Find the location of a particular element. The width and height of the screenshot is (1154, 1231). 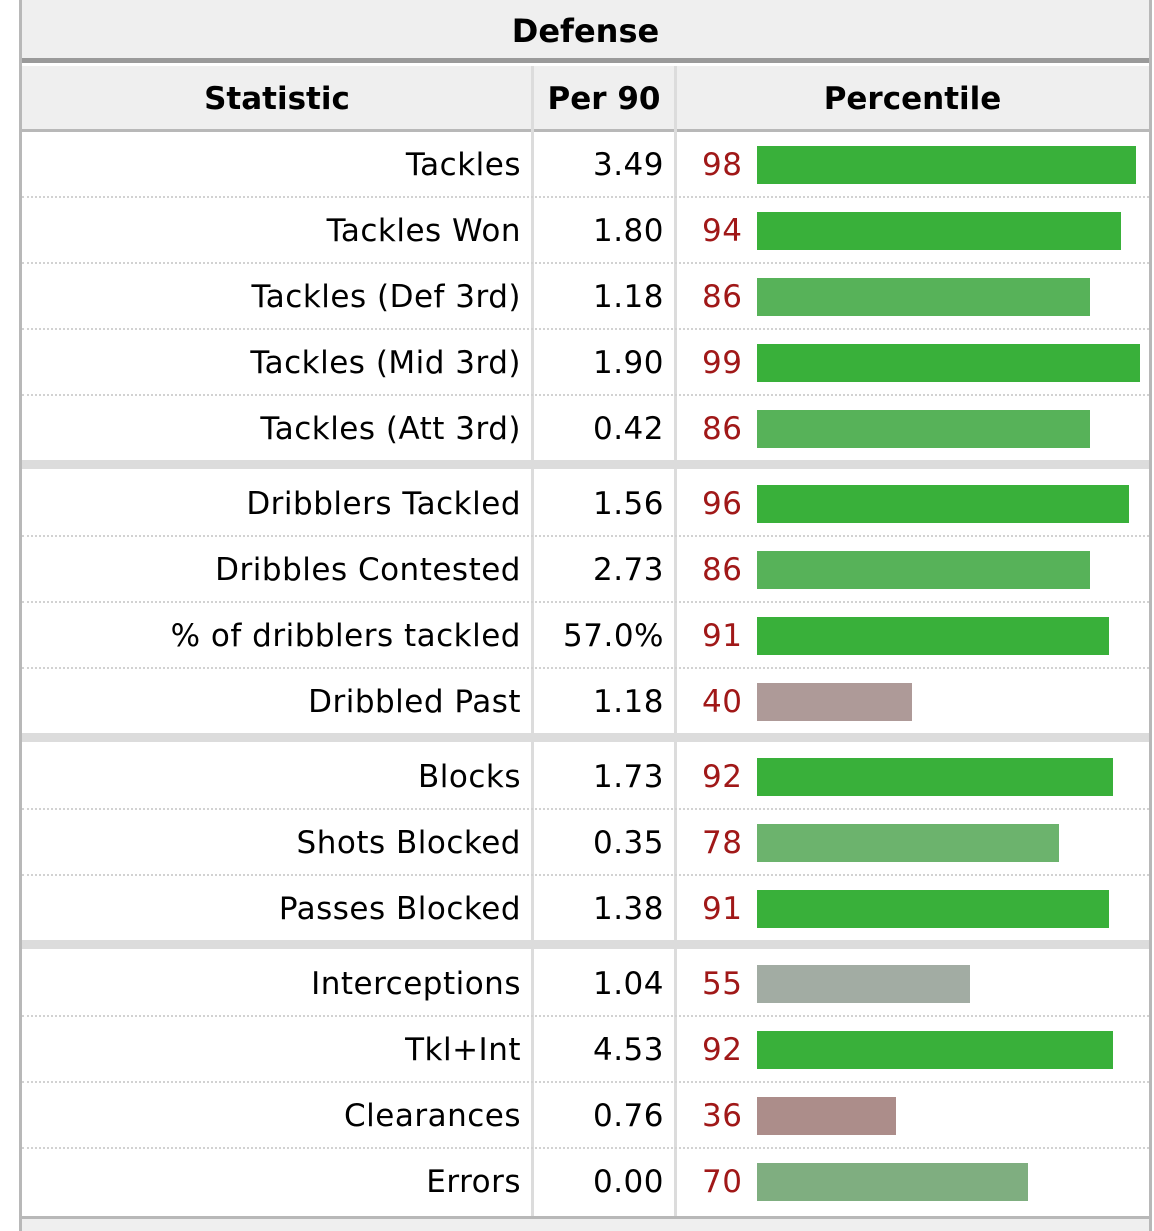

stat-name: Tackles (Att 3rd) is located at coordinates (390, 429).